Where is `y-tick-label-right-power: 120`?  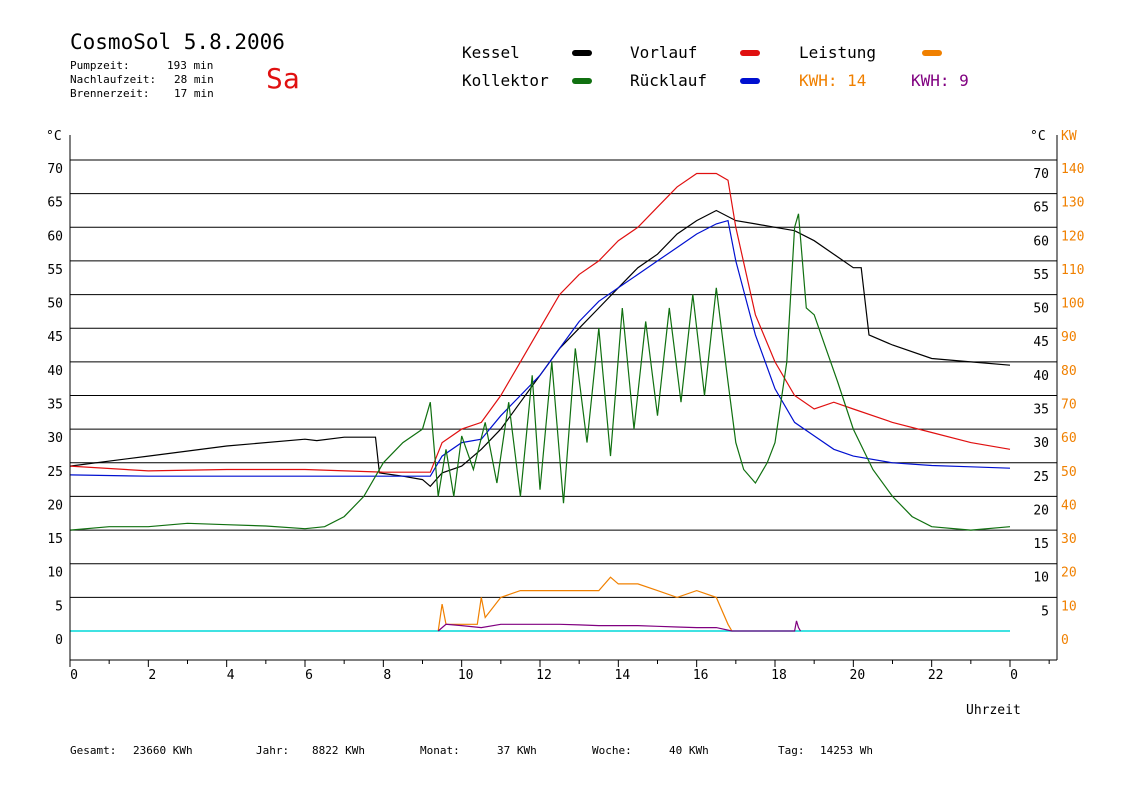
y-tick-label-right-power: 120 is located at coordinates (1072, 236).